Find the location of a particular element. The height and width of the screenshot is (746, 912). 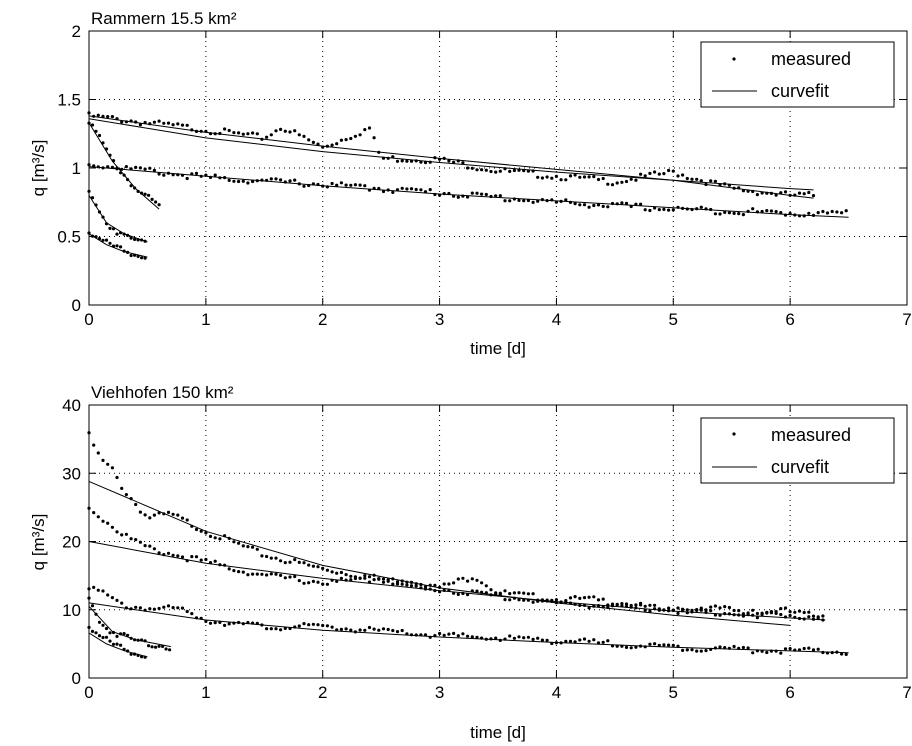

y-tick-labels-viehhofen: 0 10 20 30 40 is located at coordinates (71, 542).